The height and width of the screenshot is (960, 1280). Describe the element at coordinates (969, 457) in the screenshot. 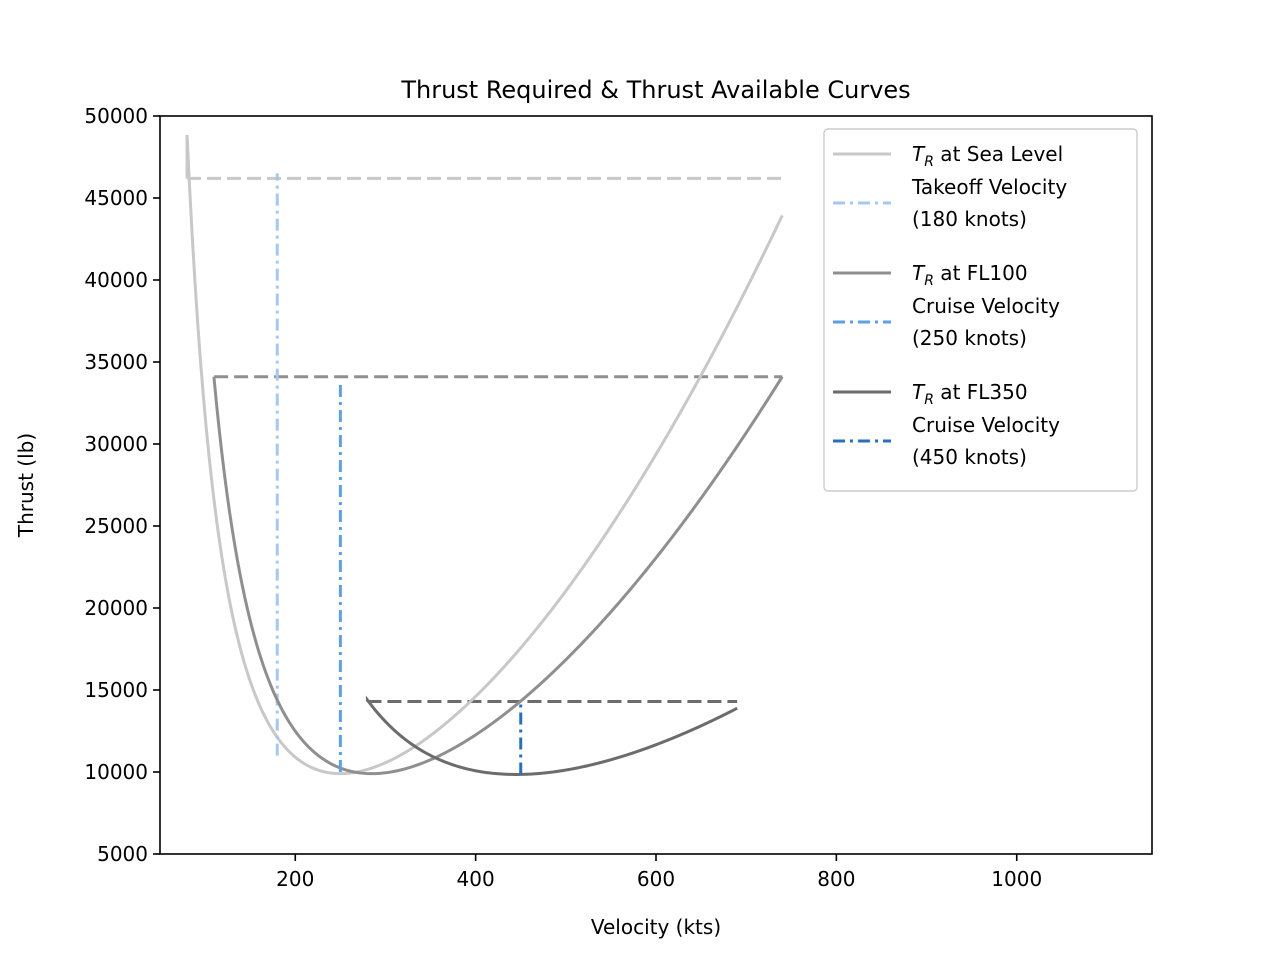

I see `legend-label-6-line-2: (450 knots)` at that location.